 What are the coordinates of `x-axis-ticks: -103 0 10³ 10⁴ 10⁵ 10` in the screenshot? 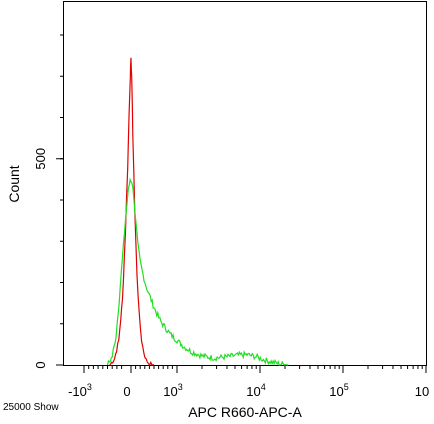 It's located at (248, 382).